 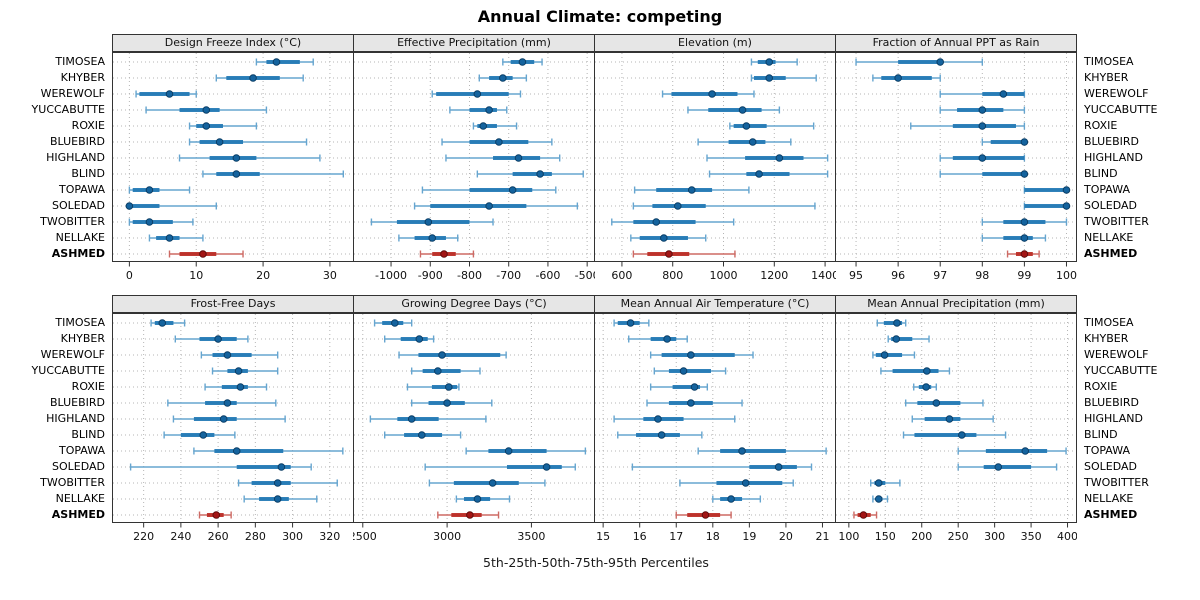 What do you see at coordinates (526, 451) in the screenshot?
I see `series-topawa` at bounding box center [526, 451].